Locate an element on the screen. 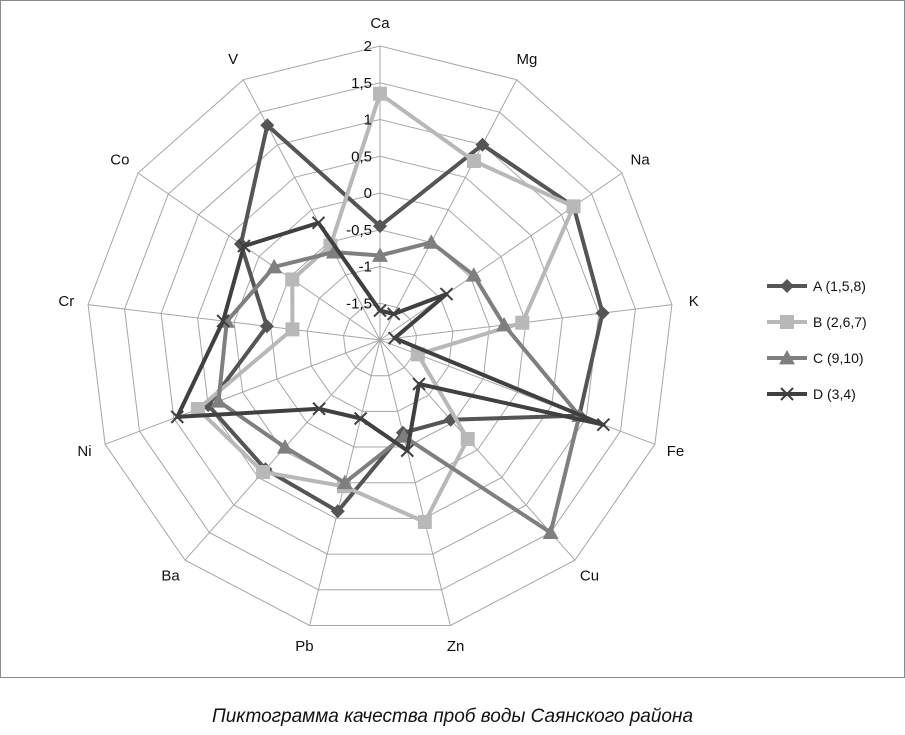 The height and width of the screenshot is (735, 905). grid-ring is located at coordinates (380, 338).